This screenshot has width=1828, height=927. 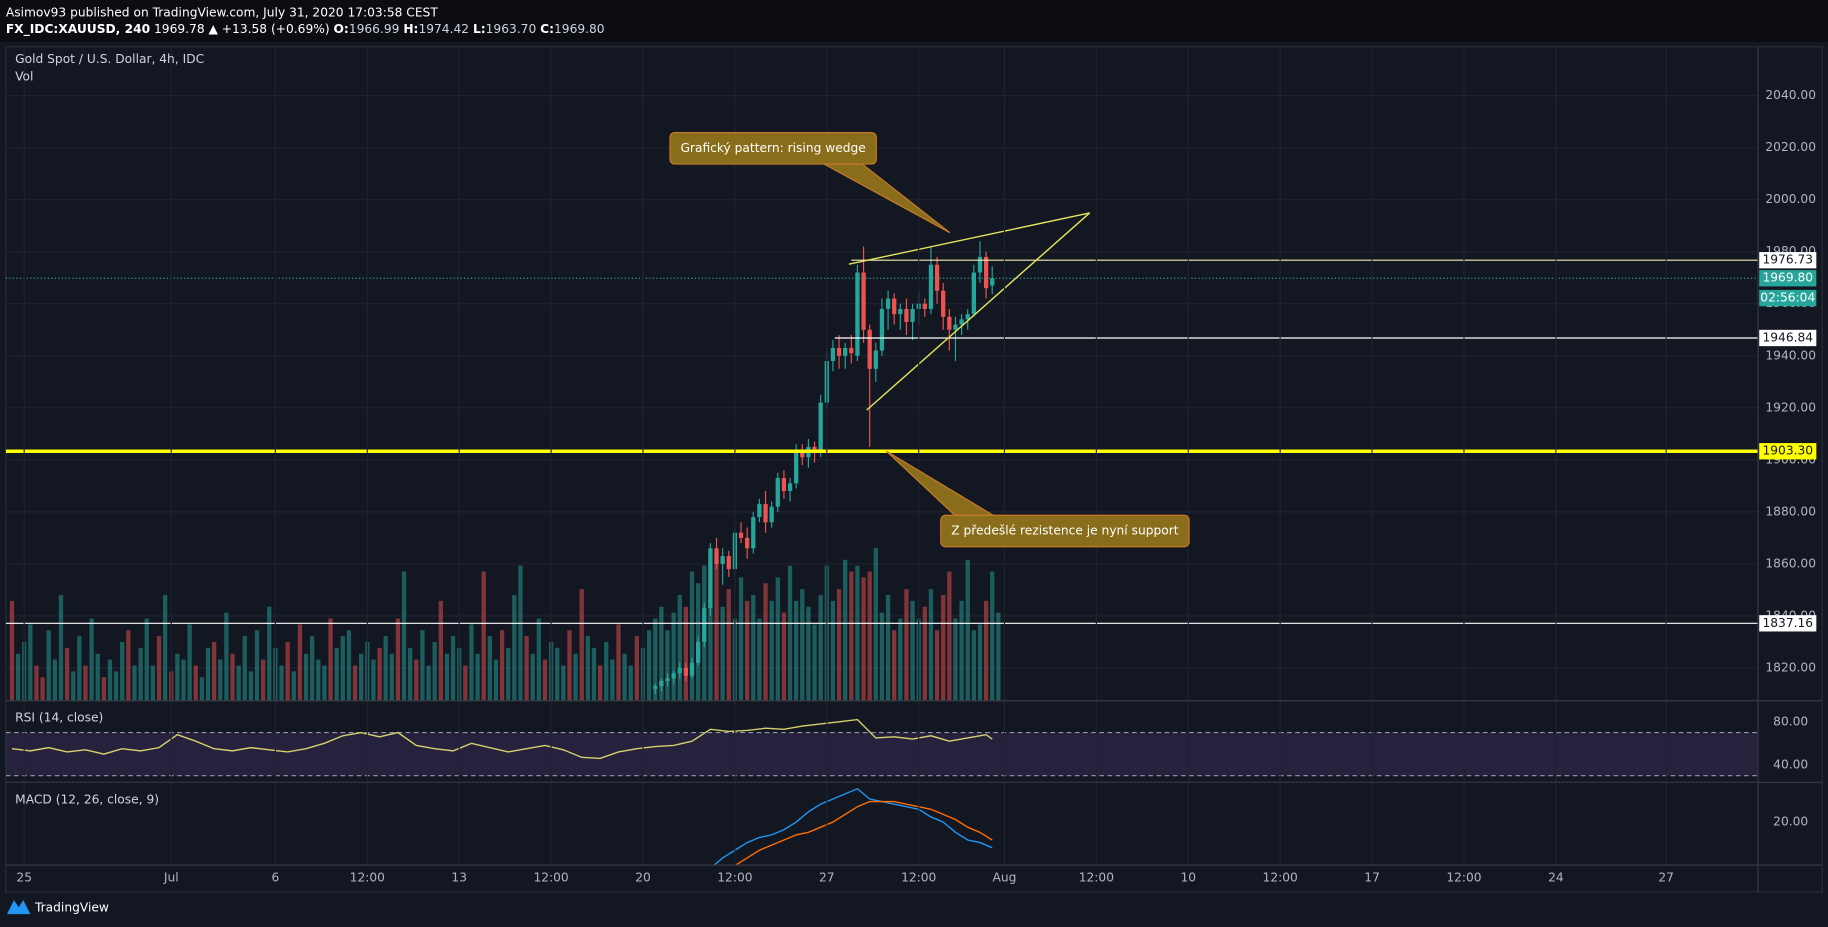 What do you see at coordinates (511, 29) in the screenshot?
I see `low: 1963.70` at bounding box center [511, 29].